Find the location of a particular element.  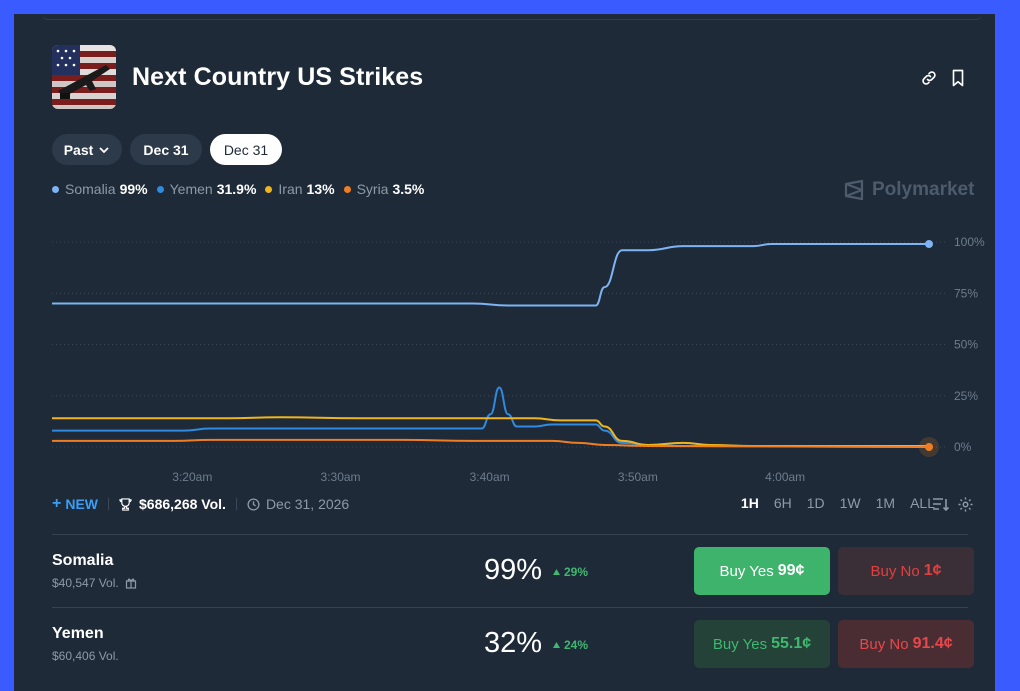

buy-yes-button: Buy Yes 55.1¢ is located at coordinates (762, 644).